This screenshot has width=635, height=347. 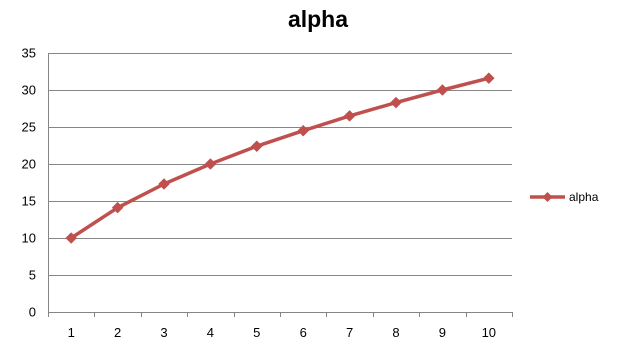 What do you see at coordinates (29, 53) in the screenshot?
I see `y-tick-label-35: 35` at bounding box center [29, 53].